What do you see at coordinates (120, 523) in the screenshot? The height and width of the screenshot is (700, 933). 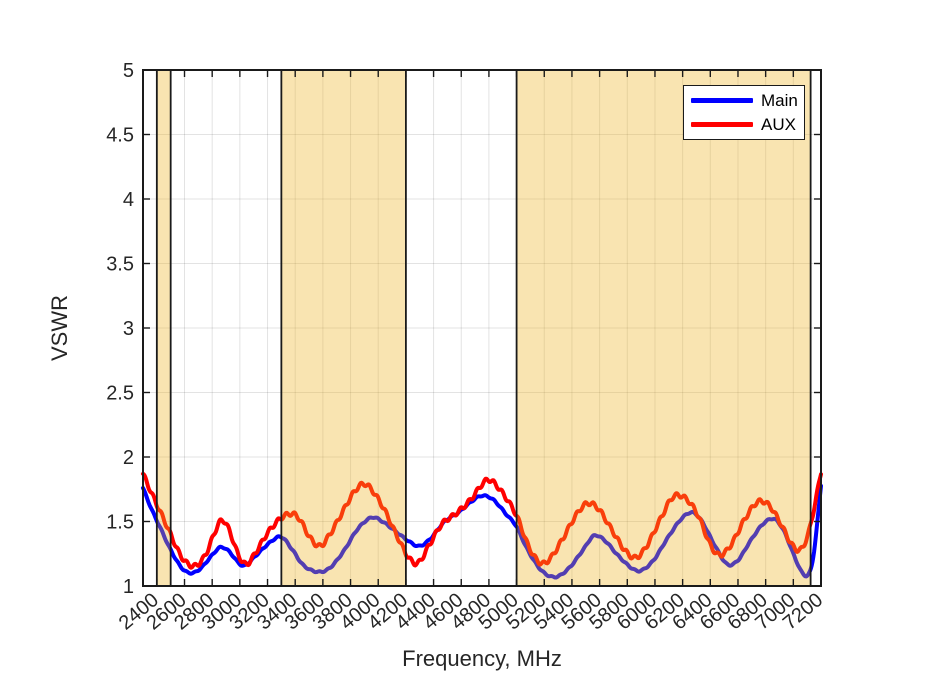 I see `y-tick-label: 1.5` at bounding box center [120, 523].